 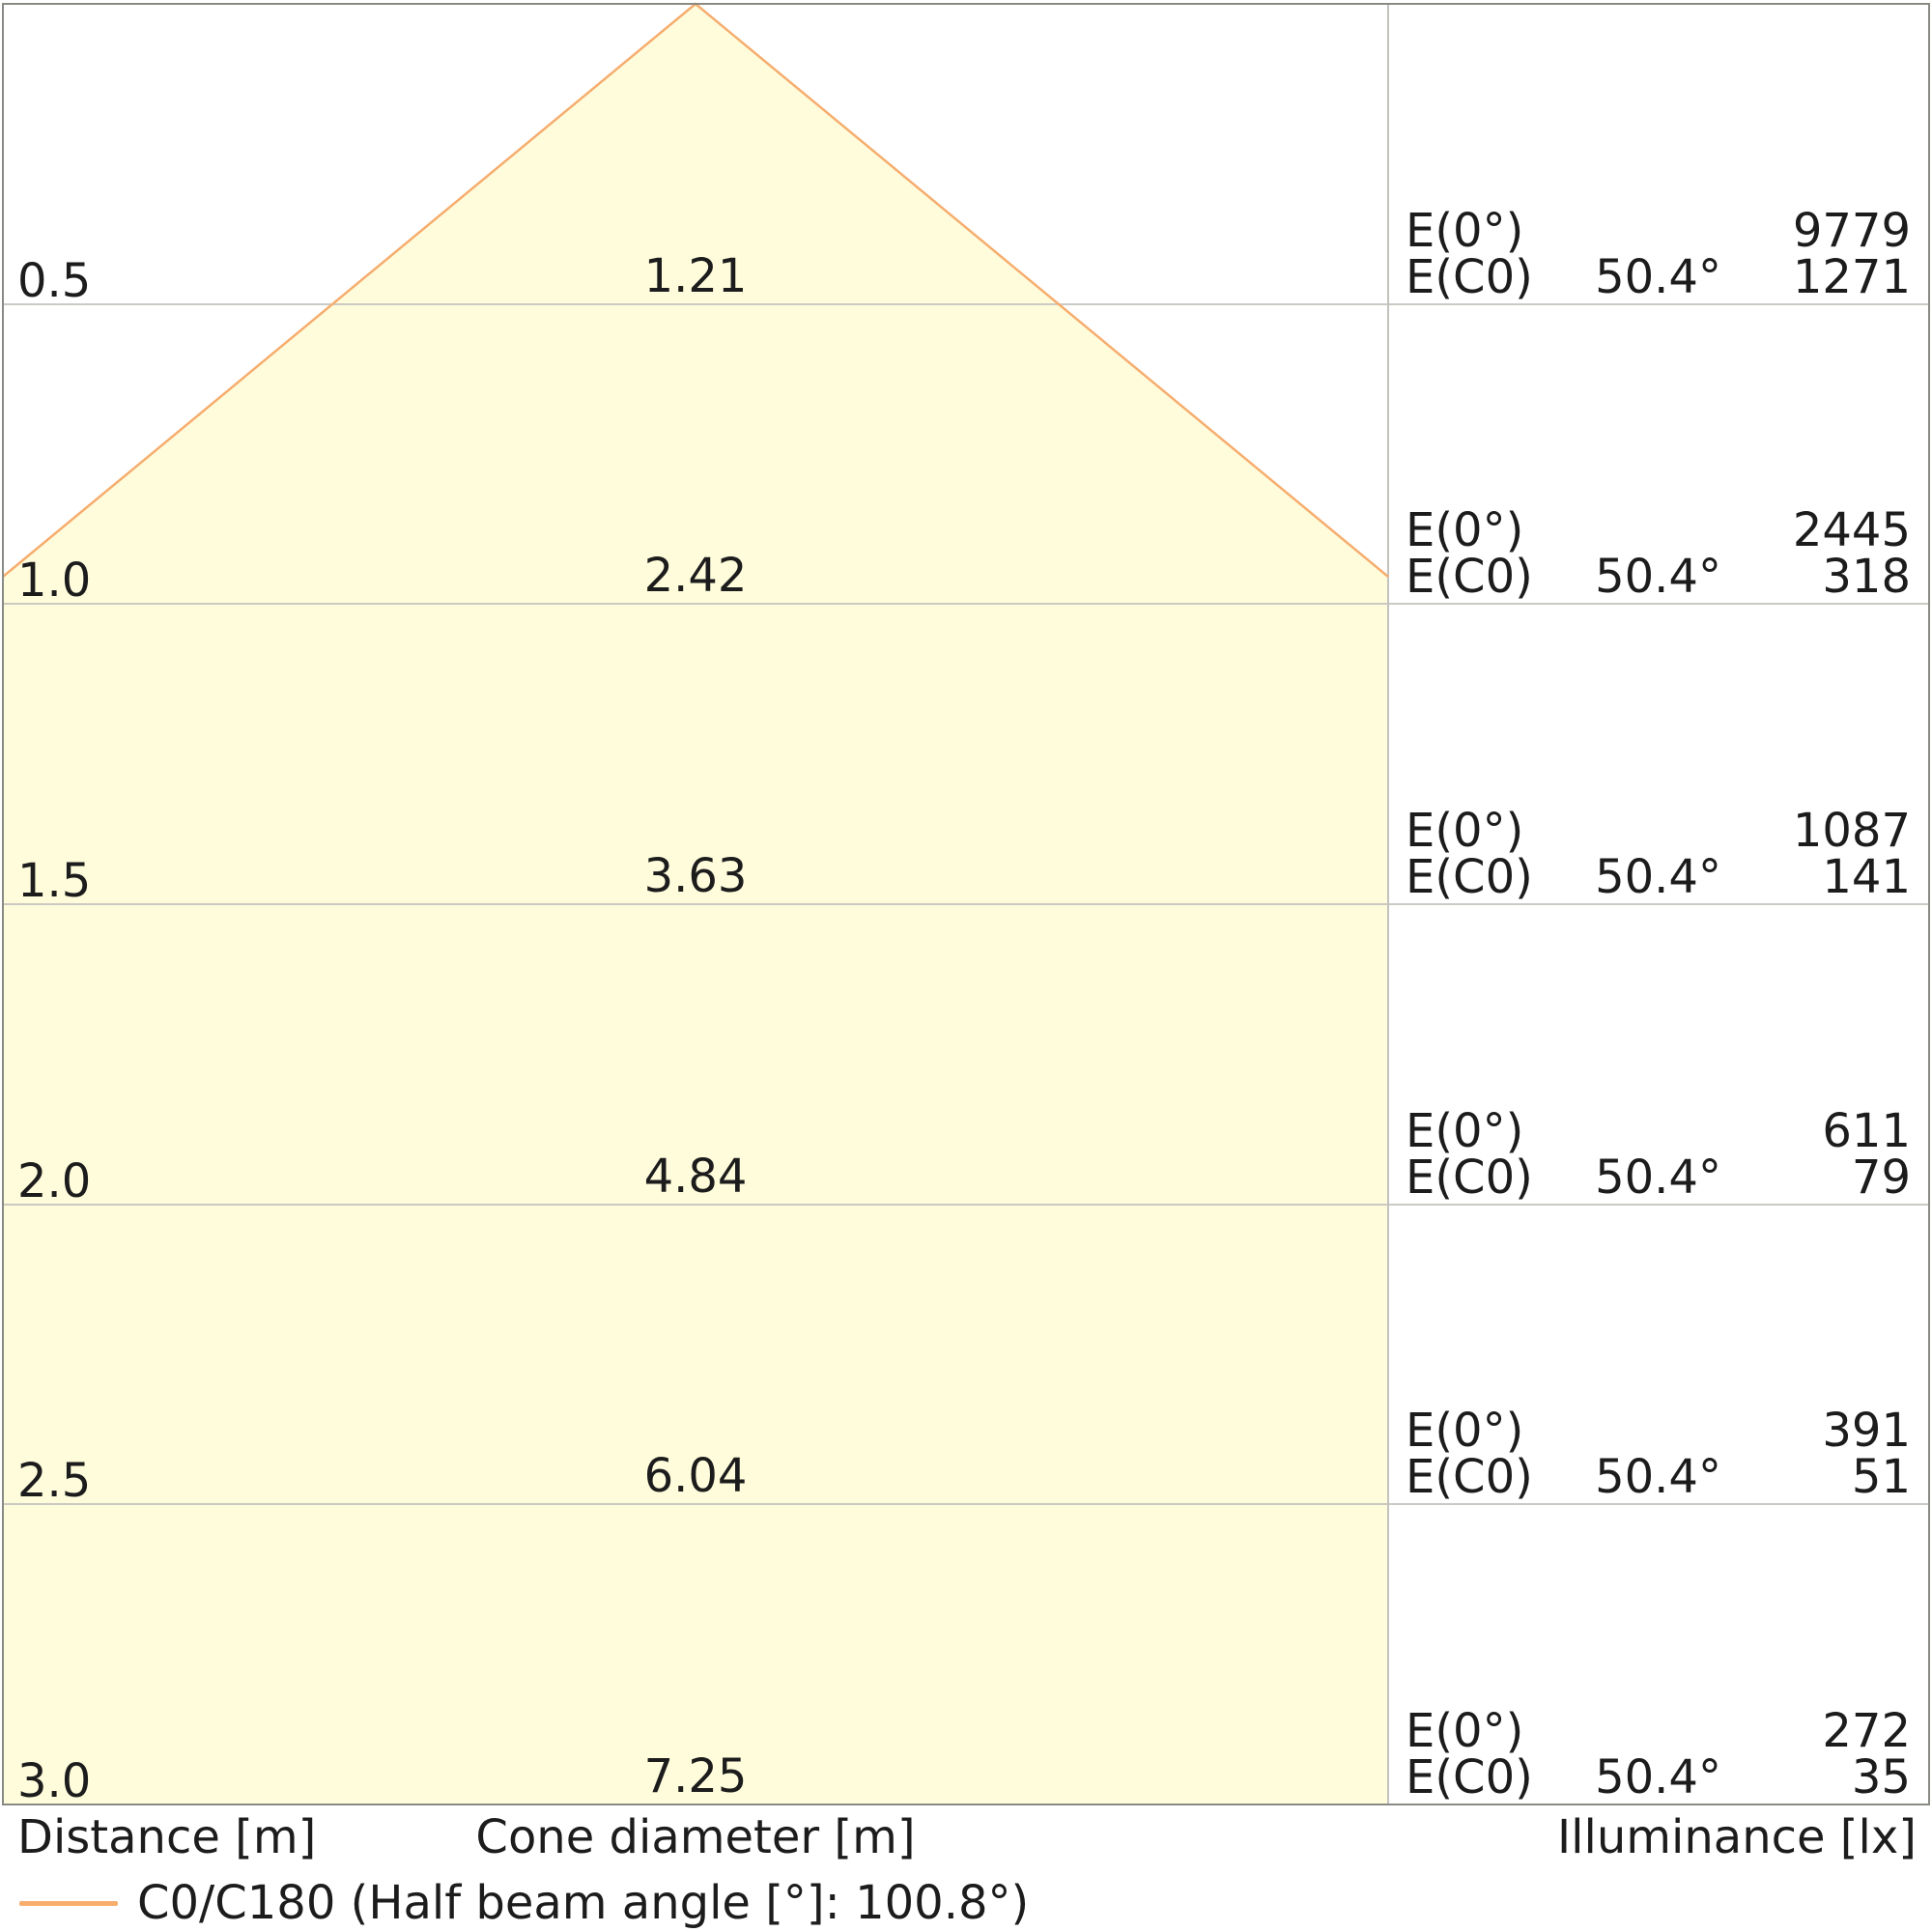 I want to click on e0-line: E(0°) 1087, so click(x=1658, y=831).